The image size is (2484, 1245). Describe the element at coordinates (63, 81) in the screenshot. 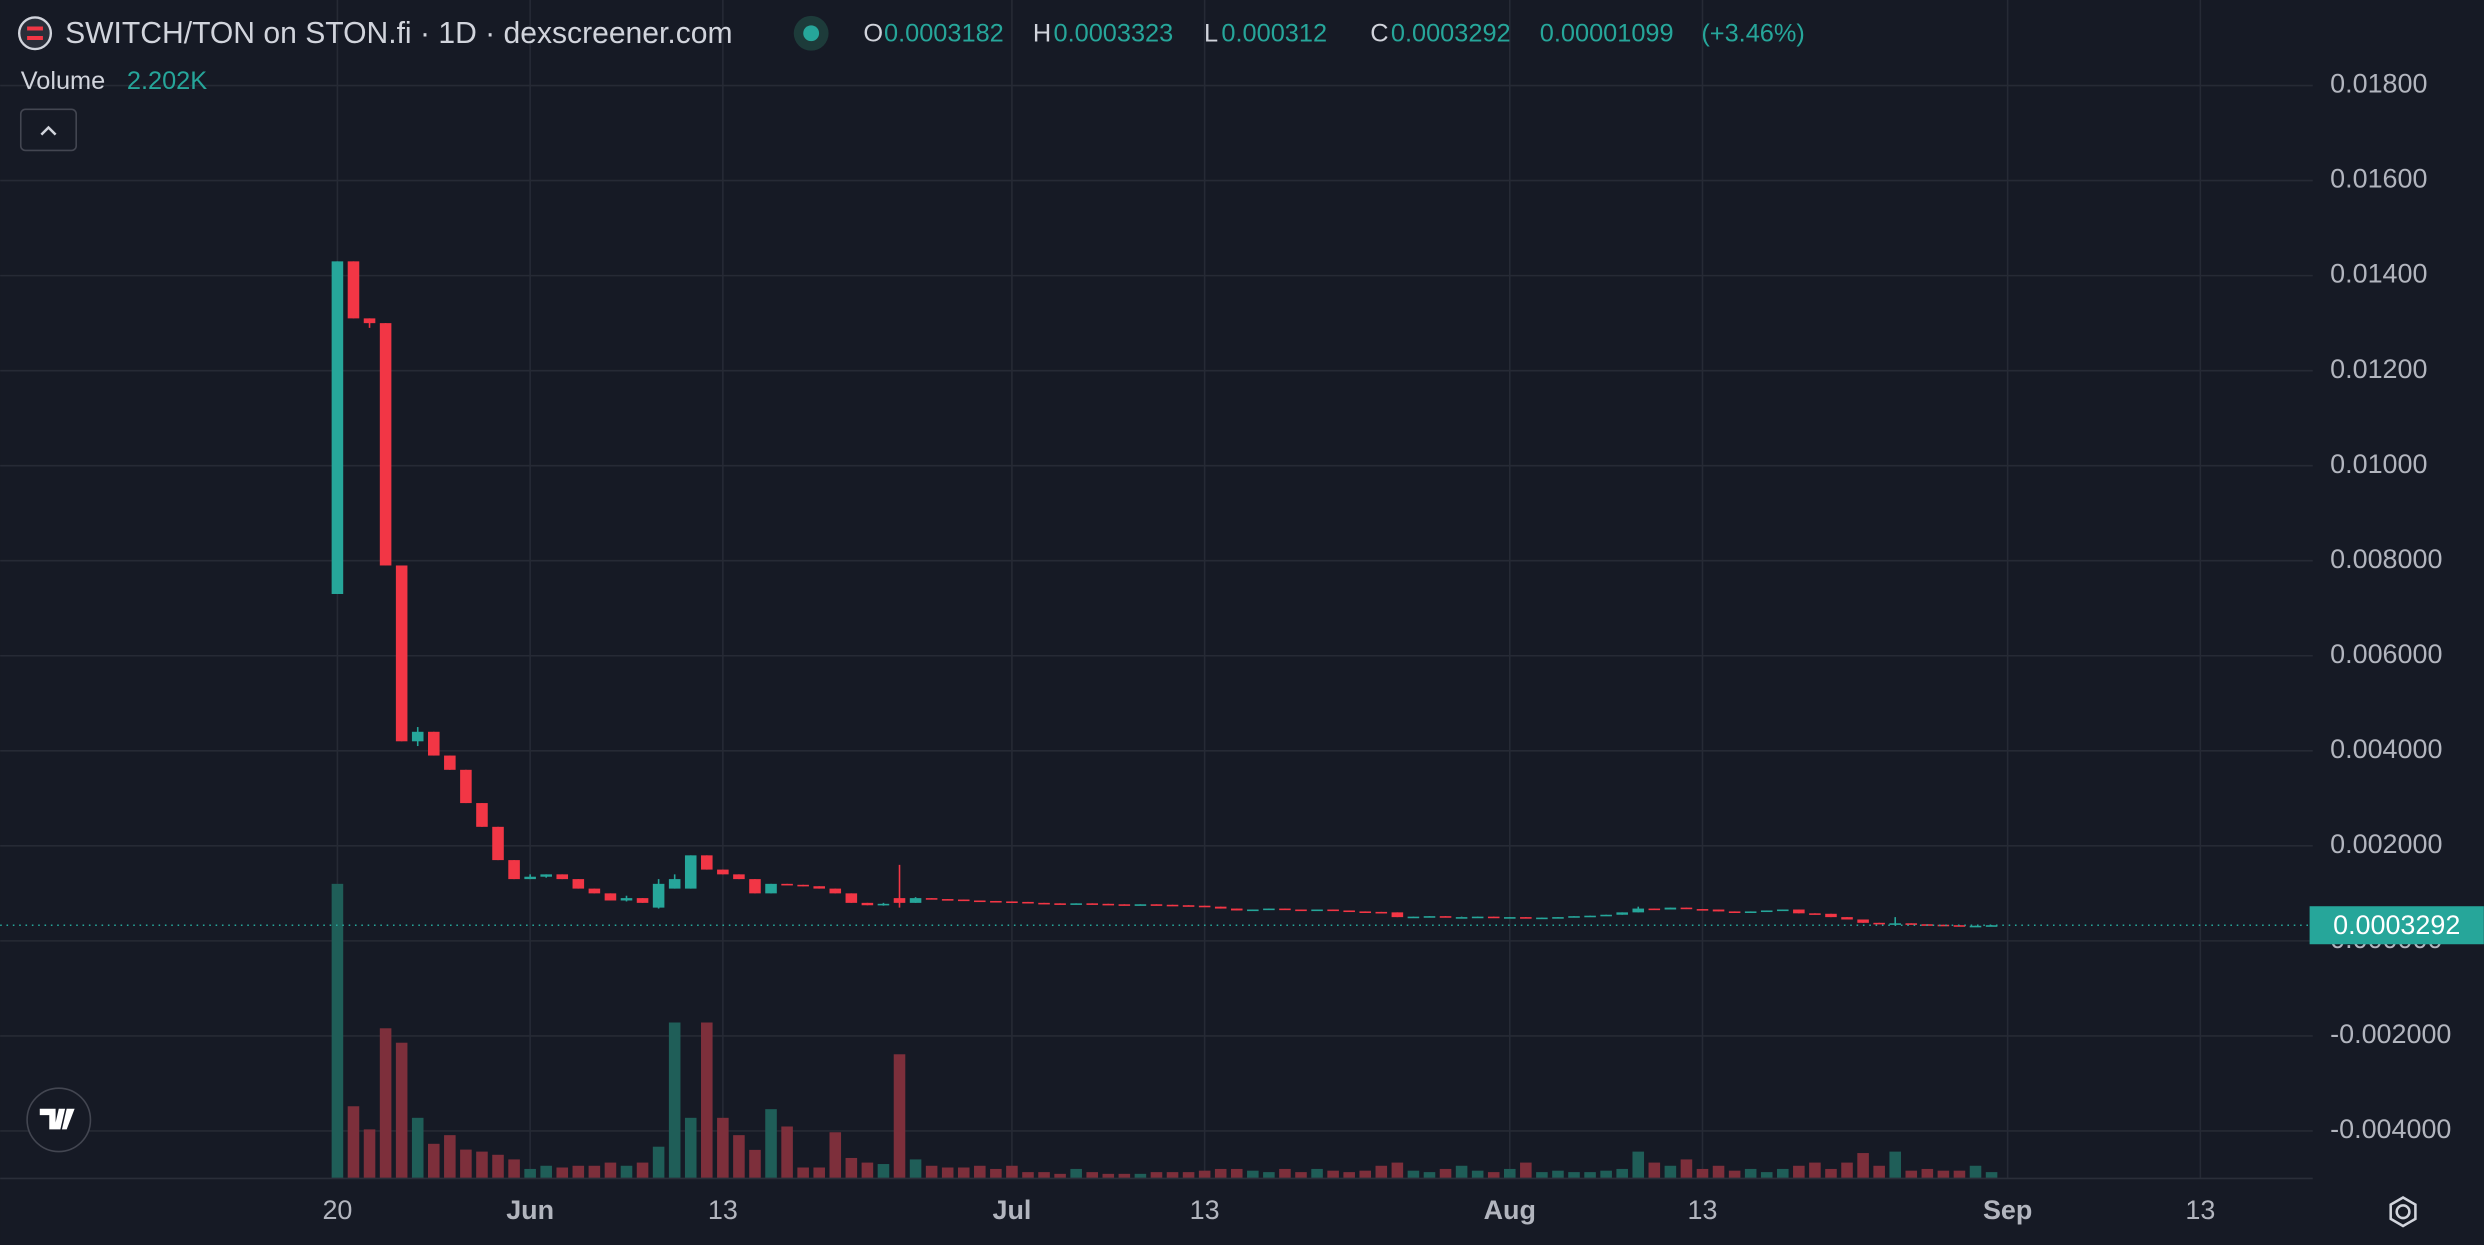

I see `volume-title: Volume` at that location.